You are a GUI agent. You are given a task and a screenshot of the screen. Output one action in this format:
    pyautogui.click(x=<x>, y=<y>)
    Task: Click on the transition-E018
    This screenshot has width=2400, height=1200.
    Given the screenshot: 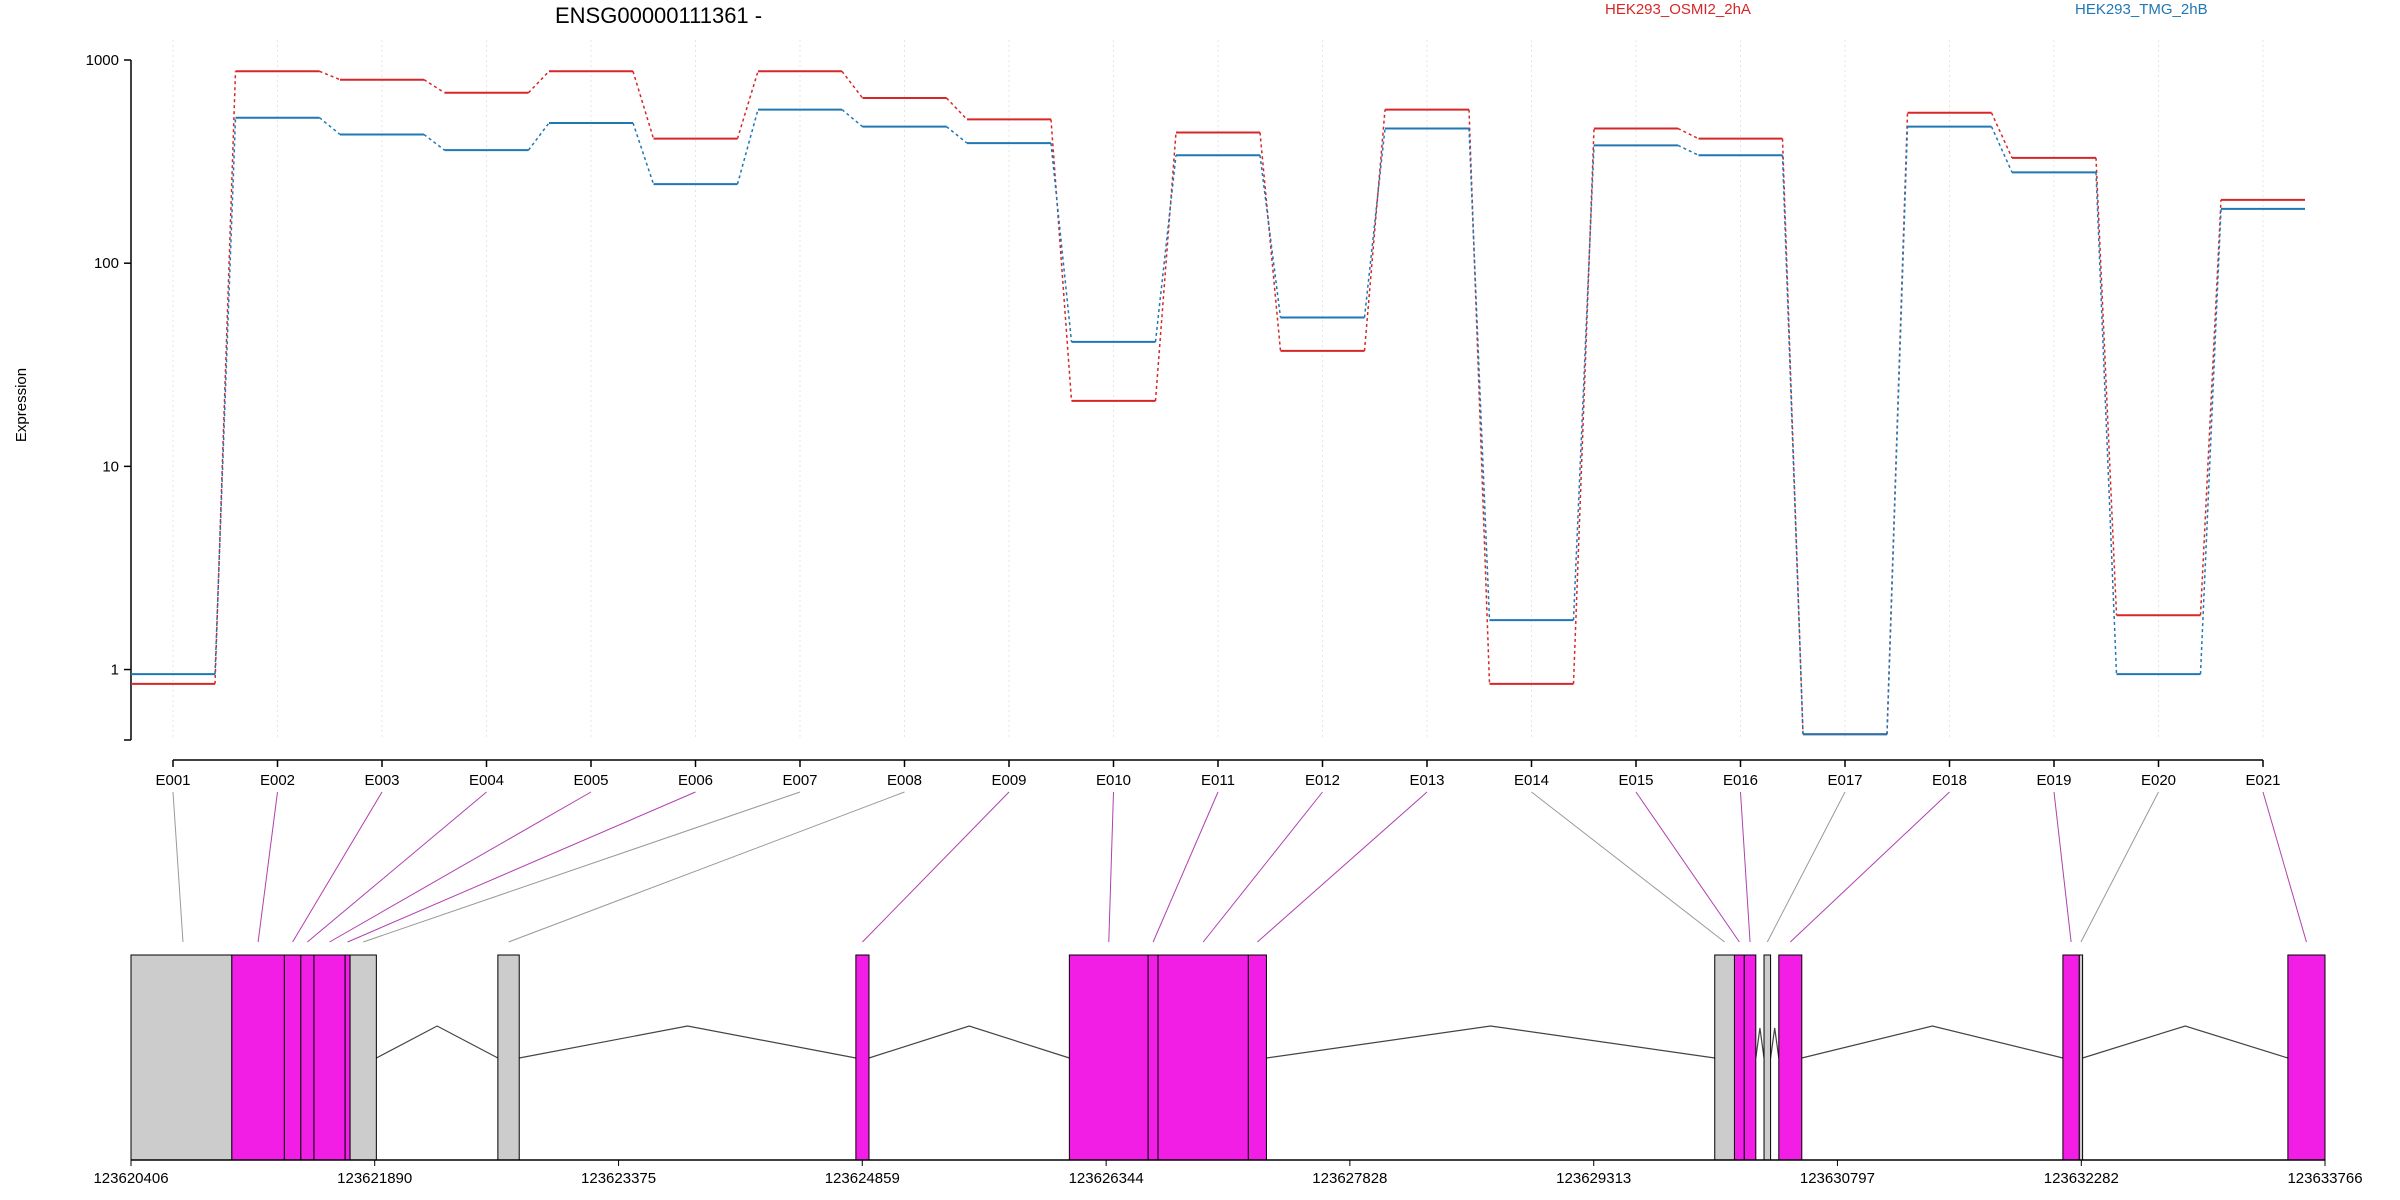 What is the action you would take?
    pyautogui.click(x=2001, y=135)
    